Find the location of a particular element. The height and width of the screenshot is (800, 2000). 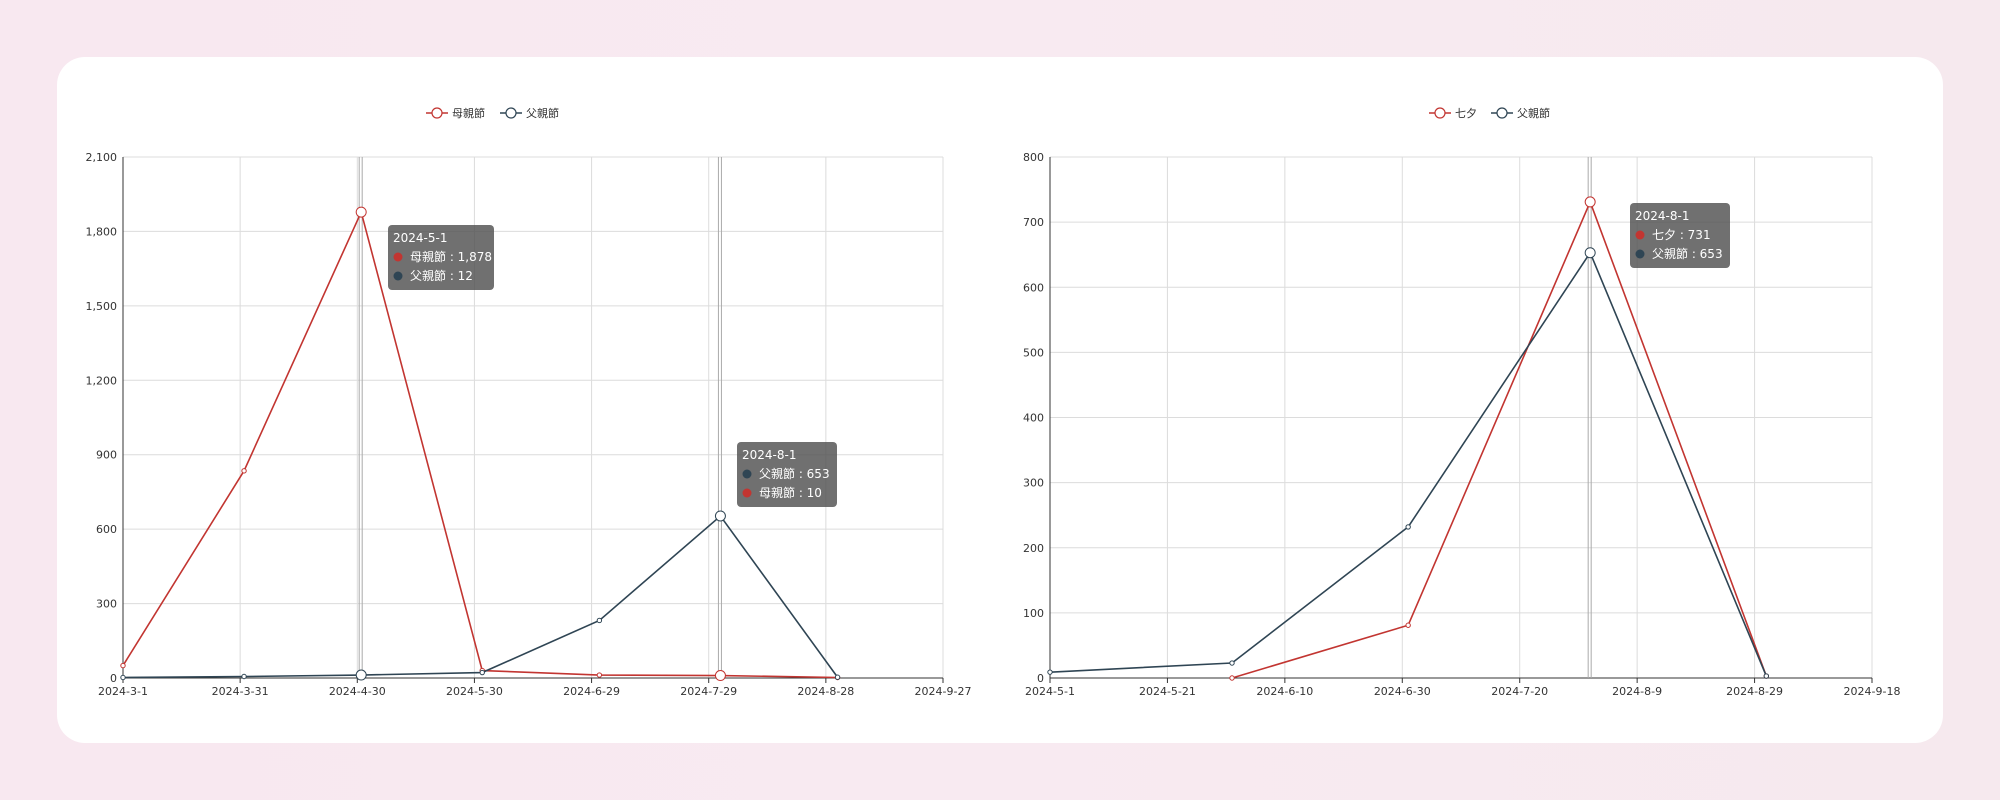

x-tick-label: 2024-8-29 is located at coordinates (1754, 691).